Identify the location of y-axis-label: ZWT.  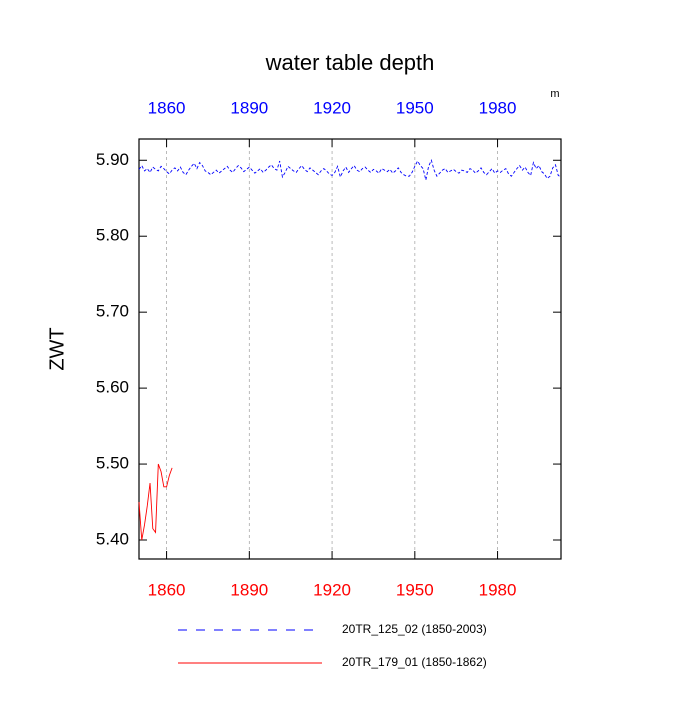
(57, 348).